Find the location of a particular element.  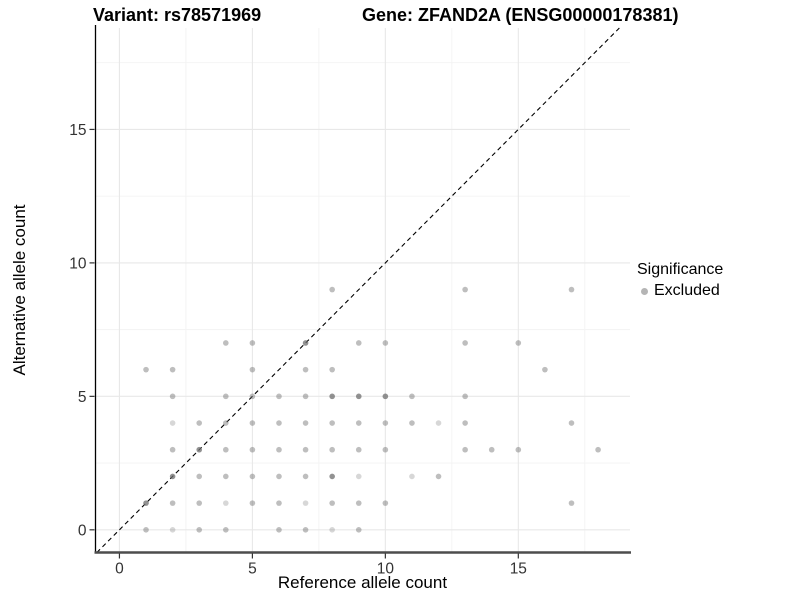

legend: Significance Excluded is located at coordinates (680, 280).